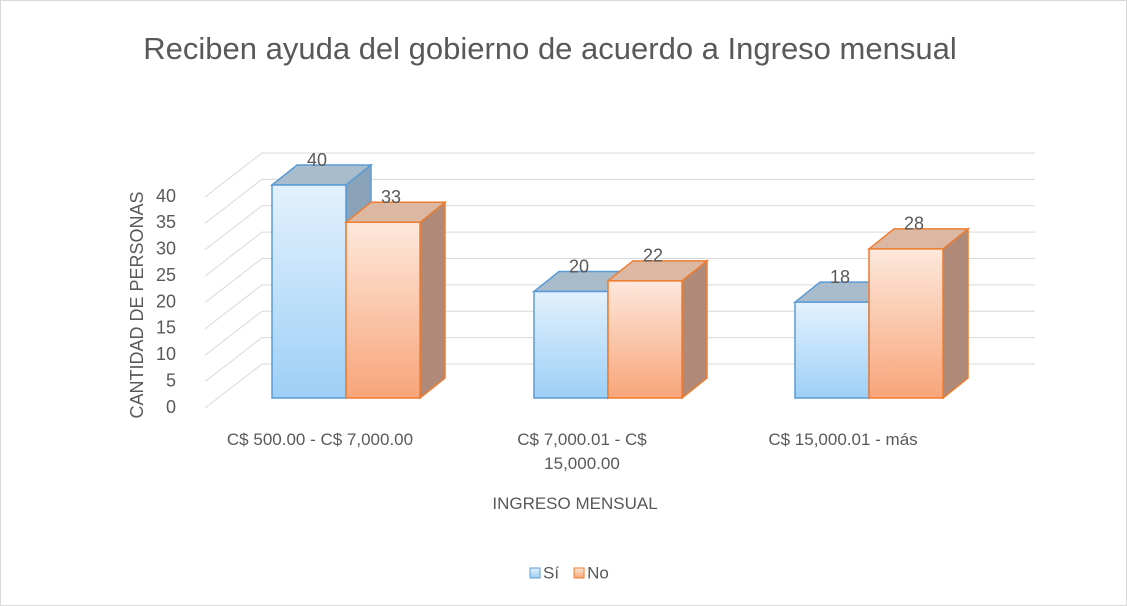 The image size is (1127, 606). What do you see at coordinates (551, 572) in the screenshot?
I see `legend-label: Sí` at bounding box center [551, 572].